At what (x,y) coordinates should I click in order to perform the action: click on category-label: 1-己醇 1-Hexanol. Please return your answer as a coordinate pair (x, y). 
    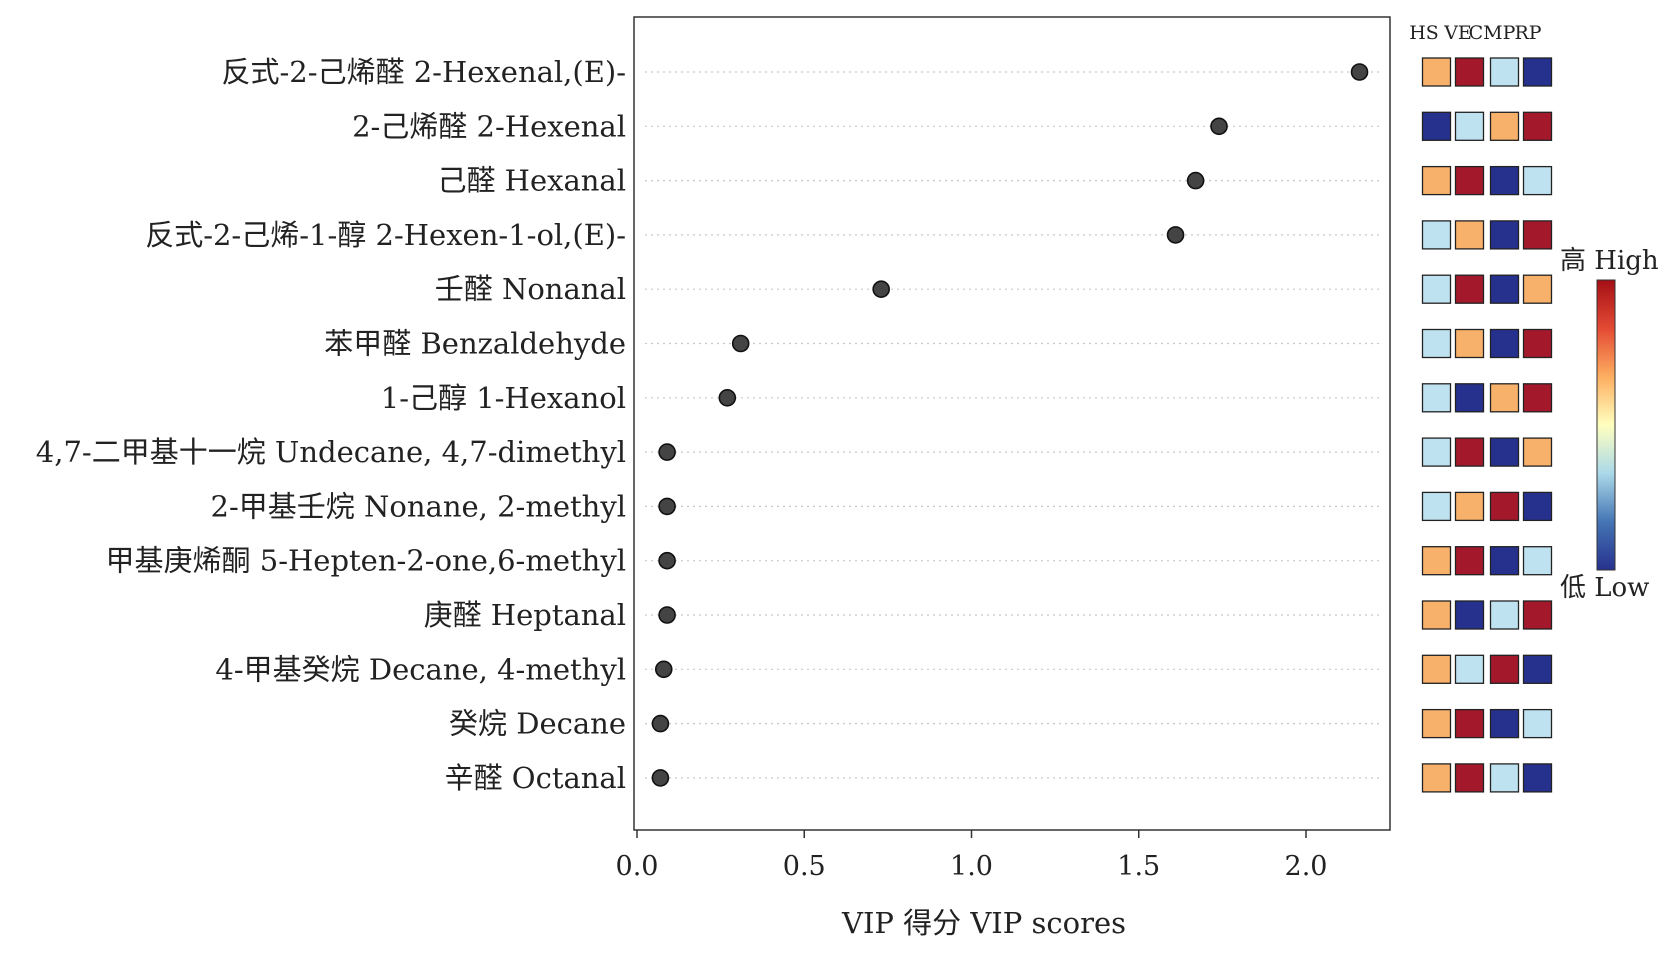
    Looking at the image, I should click on (503, 398).